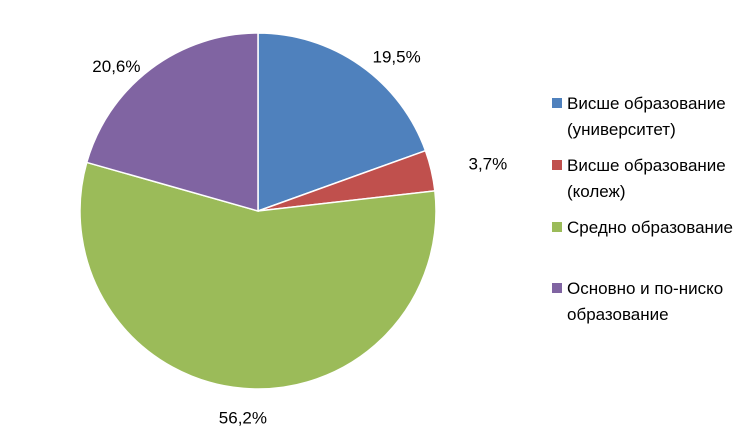 The width and height of the screenshot is (756, 446). Describe the element at coordinates (243, 418) in the screenshot. I see `data-label-3: 56,2%` at that location.